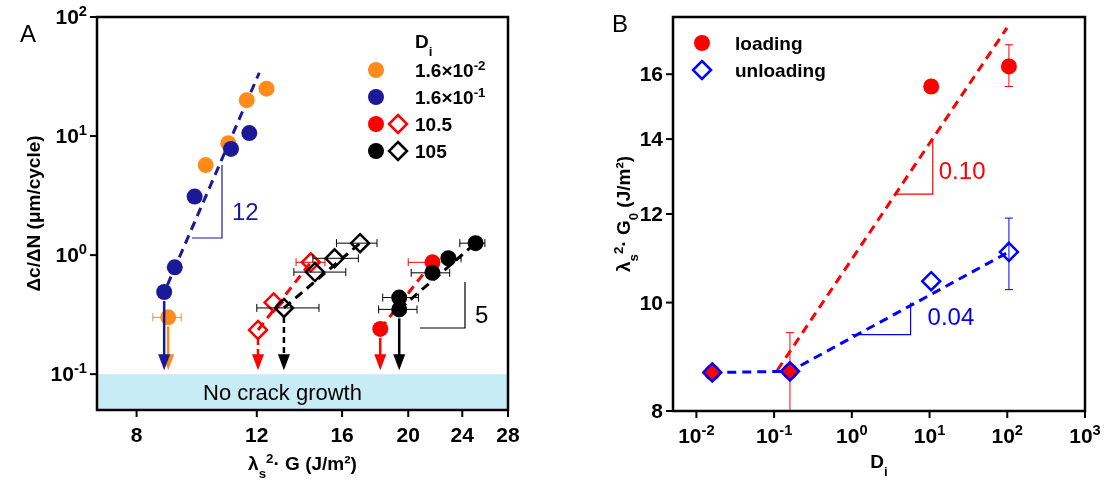 This screenshot has height=493, width=1109. I want to click on annotation: 12, so click(245, 211).